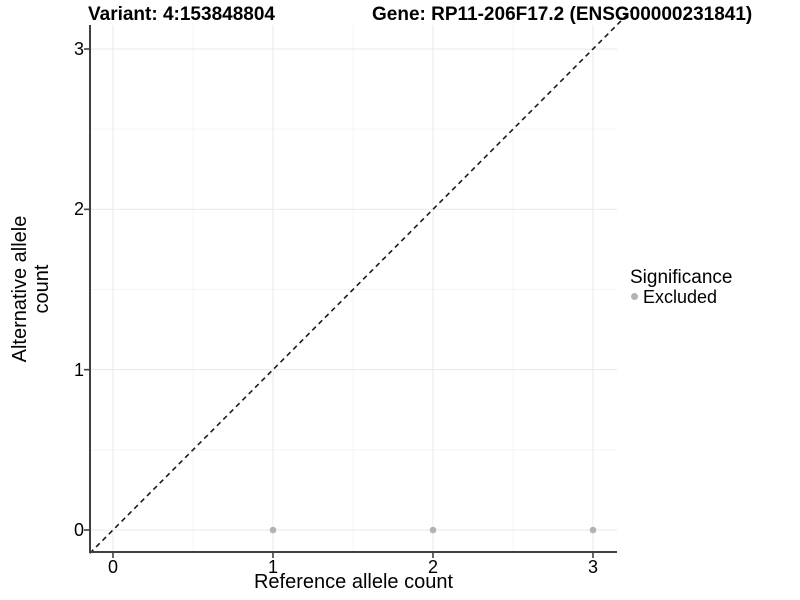 Image resolution: width=800 pixels, height=600 pixels. What do you see at coordinates (592, 567) in the screenshot?
I see `x-tick-label: 3` at bounding box center [592, 567].